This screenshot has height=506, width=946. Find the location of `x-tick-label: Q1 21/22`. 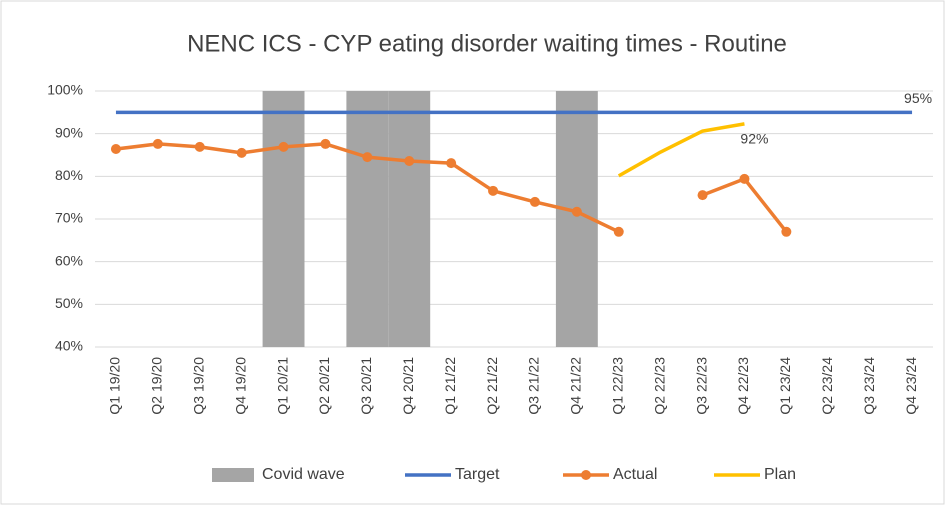

x-tick-label: Q1 21/22 is located at coordinates (450, 386).